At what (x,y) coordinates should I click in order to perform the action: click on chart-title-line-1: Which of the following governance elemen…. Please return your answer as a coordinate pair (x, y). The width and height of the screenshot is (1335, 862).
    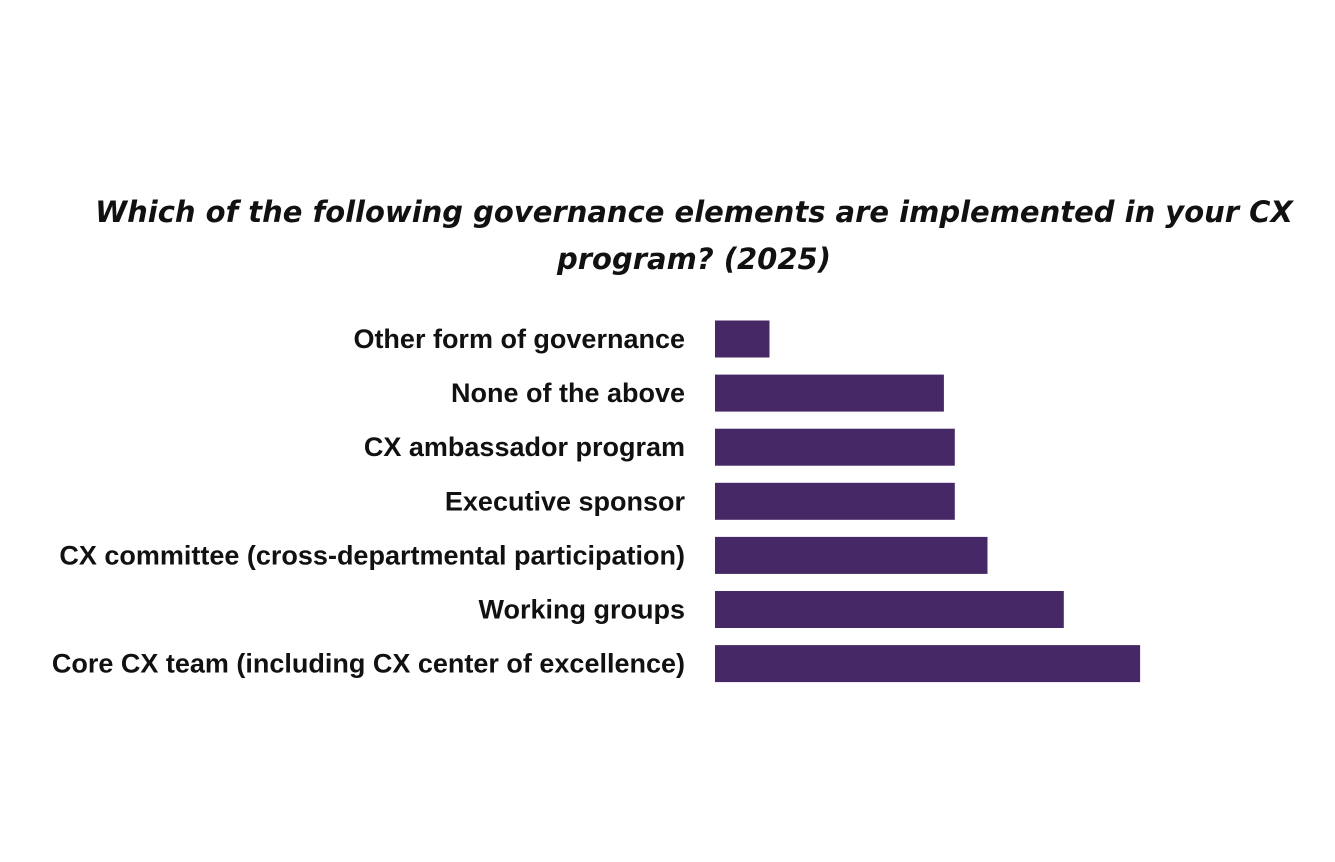
    Looking at the image, I should click on (694, 212).